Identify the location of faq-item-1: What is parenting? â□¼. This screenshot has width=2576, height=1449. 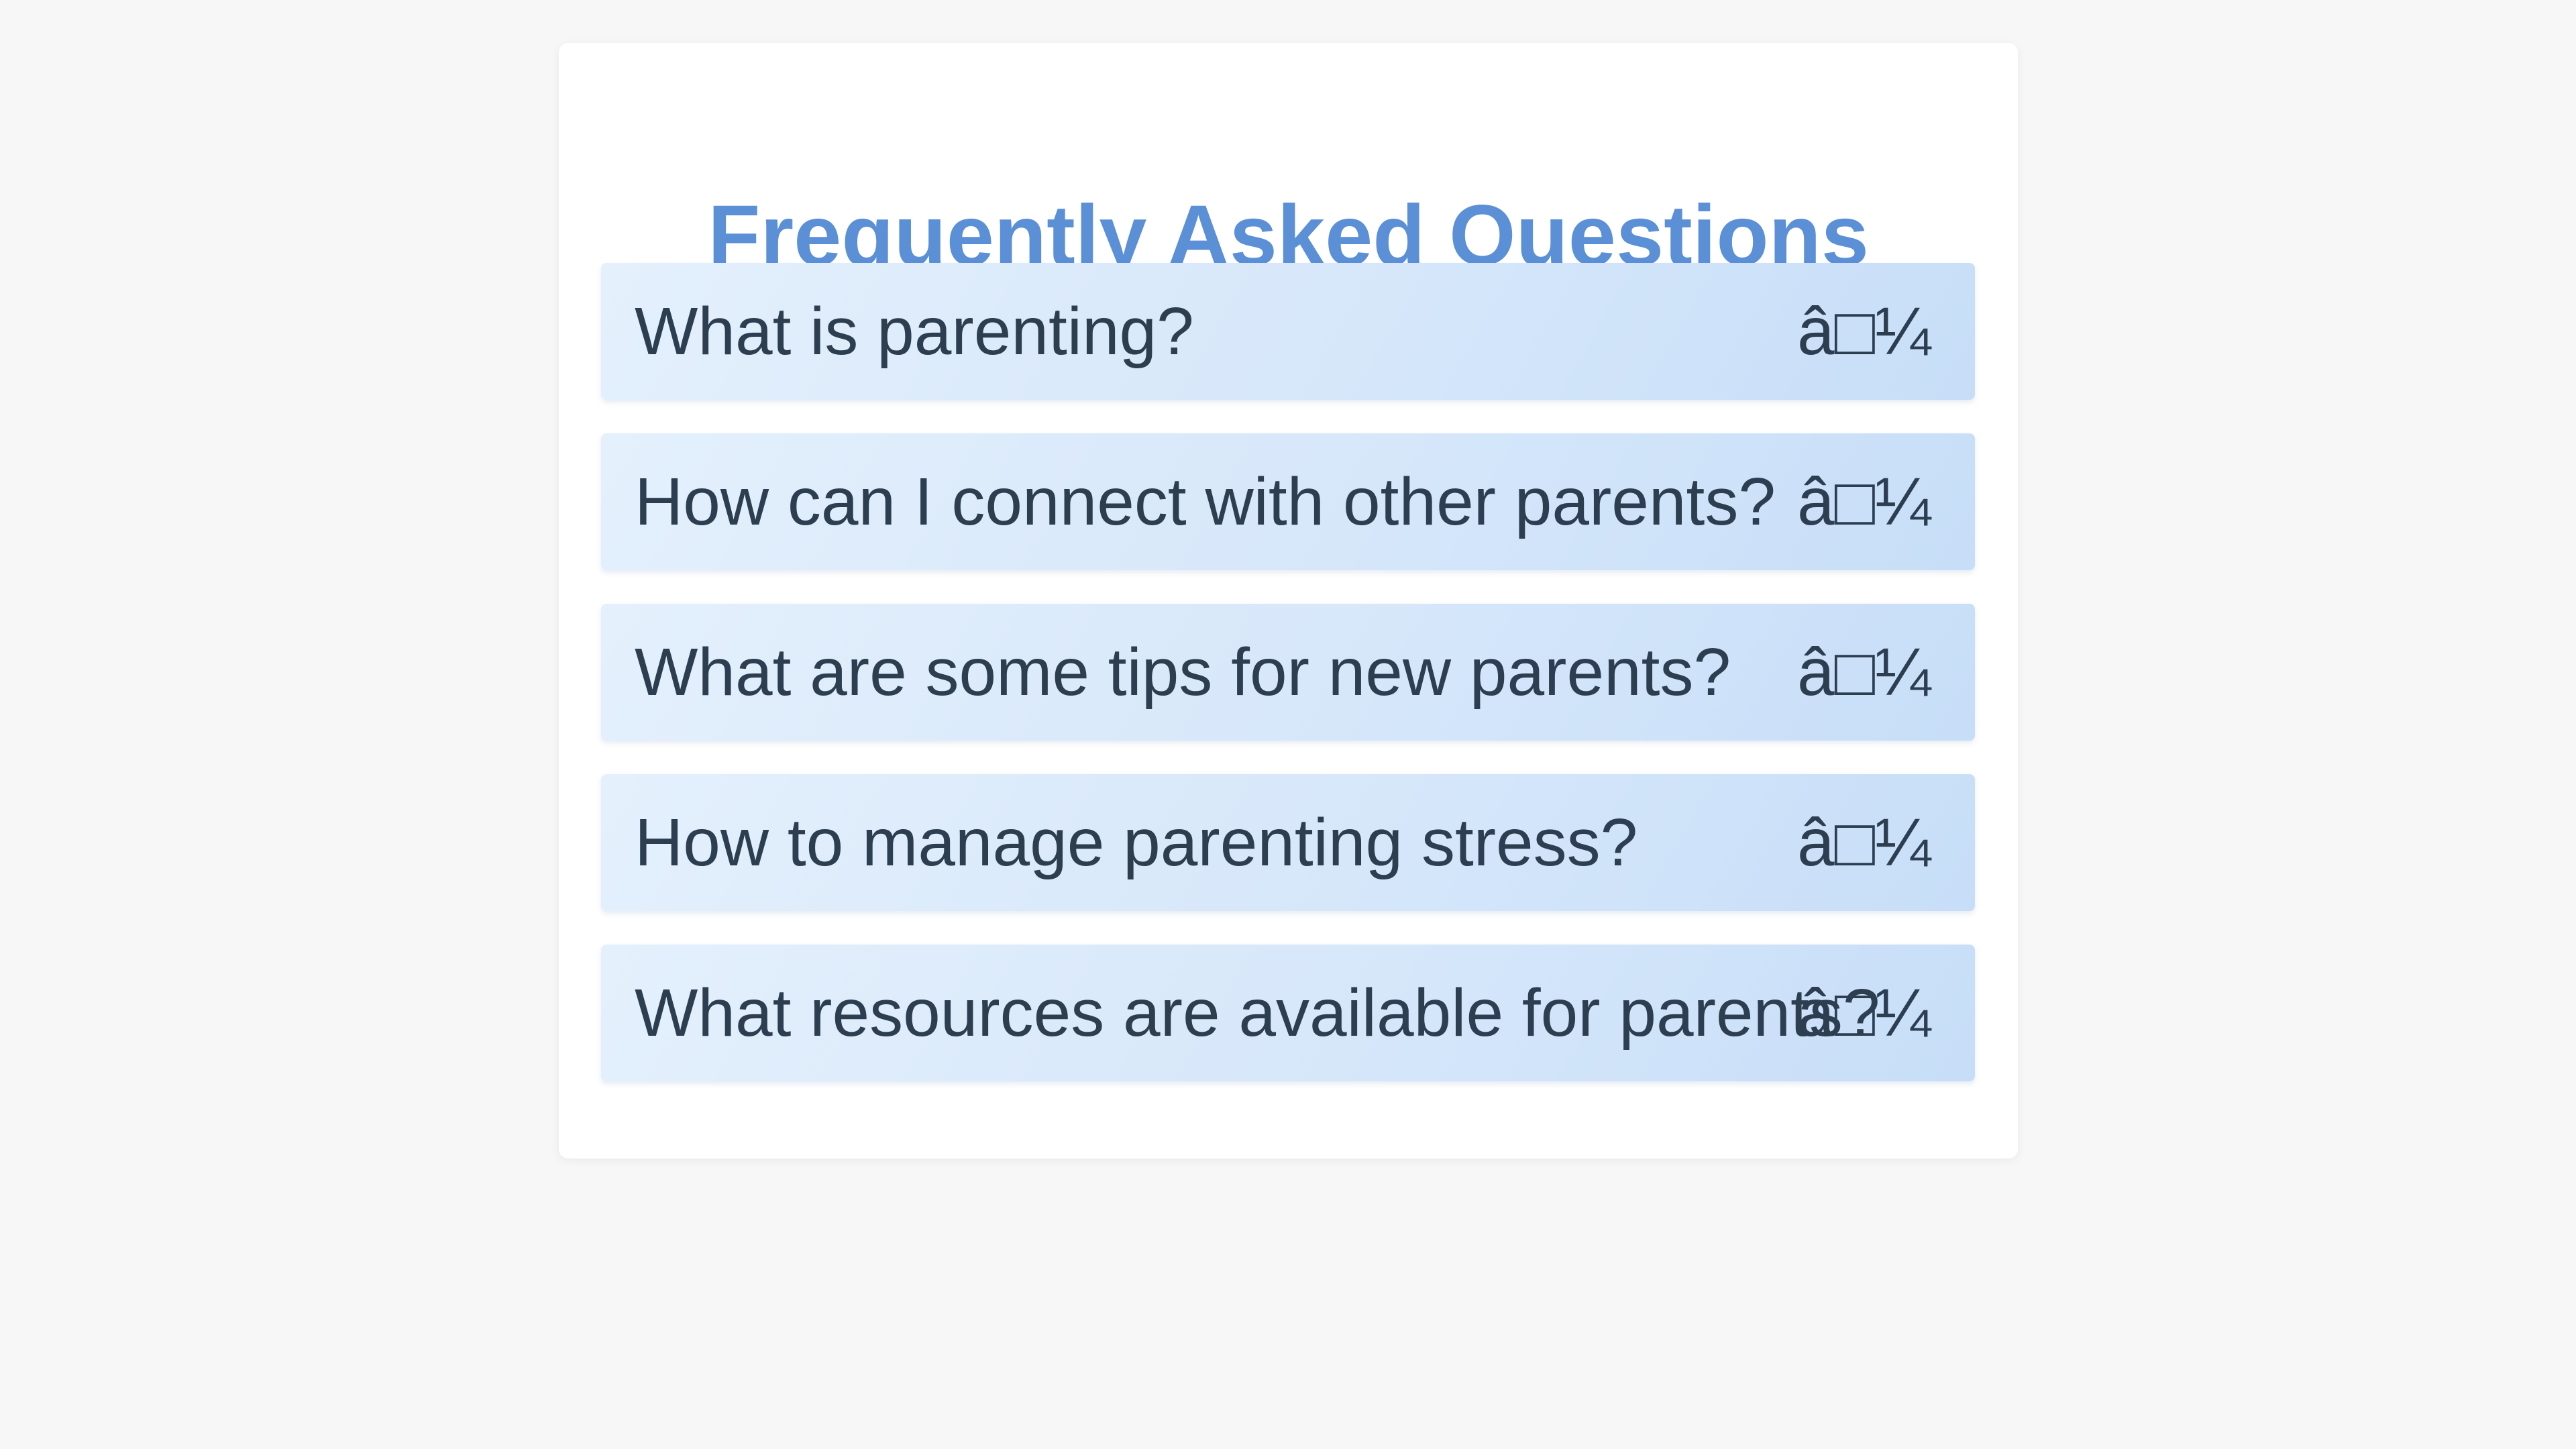
(1288, 331).